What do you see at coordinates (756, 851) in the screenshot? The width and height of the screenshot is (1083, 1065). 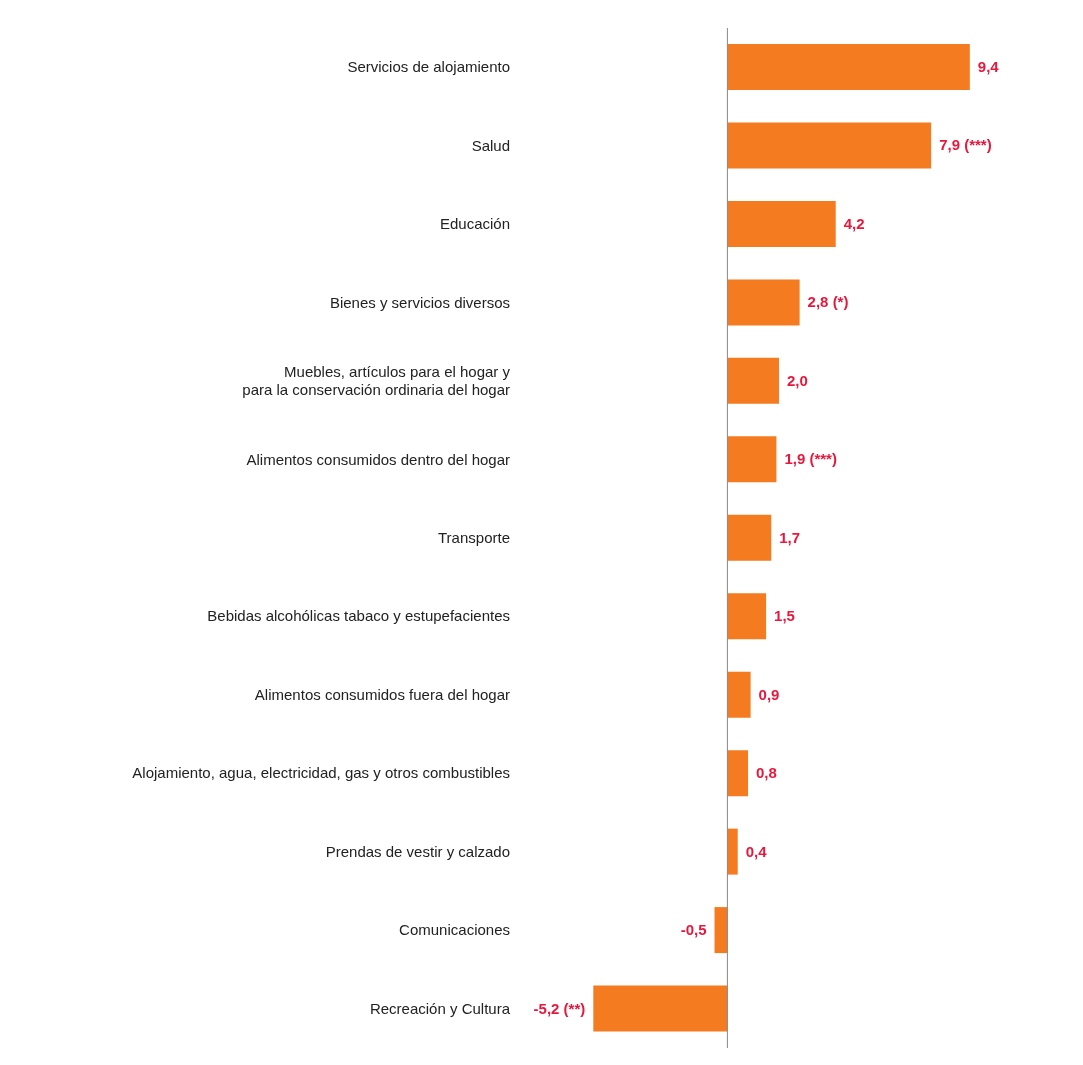 I see `data-label: 0,4` at bounding box center [756, 851].